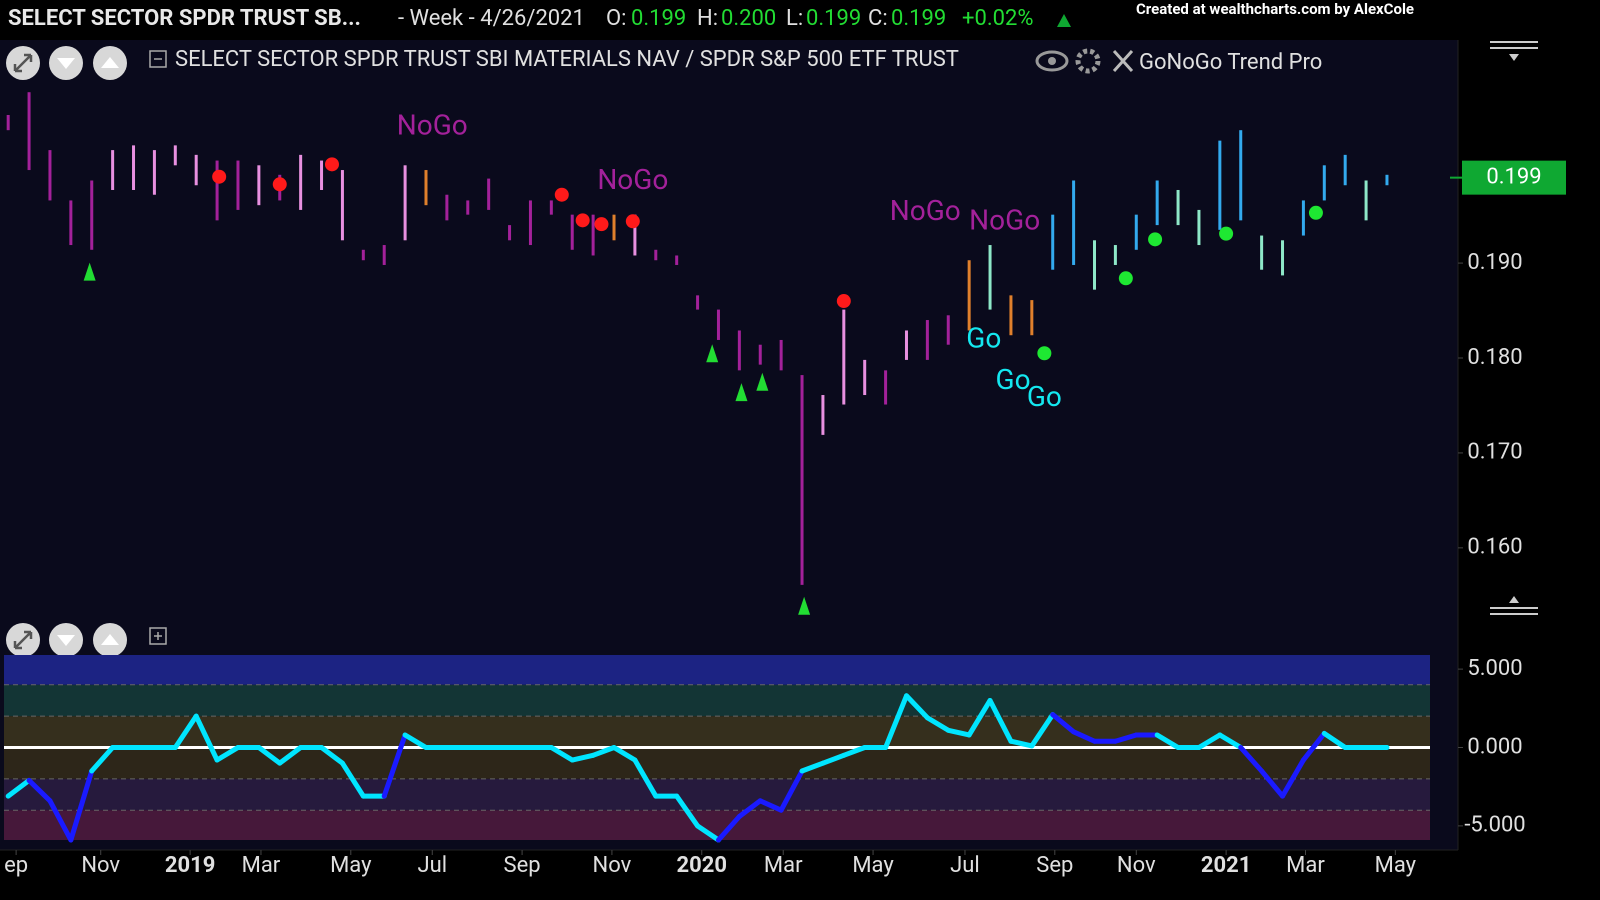 This screenshot has height=900, width=1600. Describe the element at coordinates (1064, 20) in the screenshot. I see `change-arrow` at that location.